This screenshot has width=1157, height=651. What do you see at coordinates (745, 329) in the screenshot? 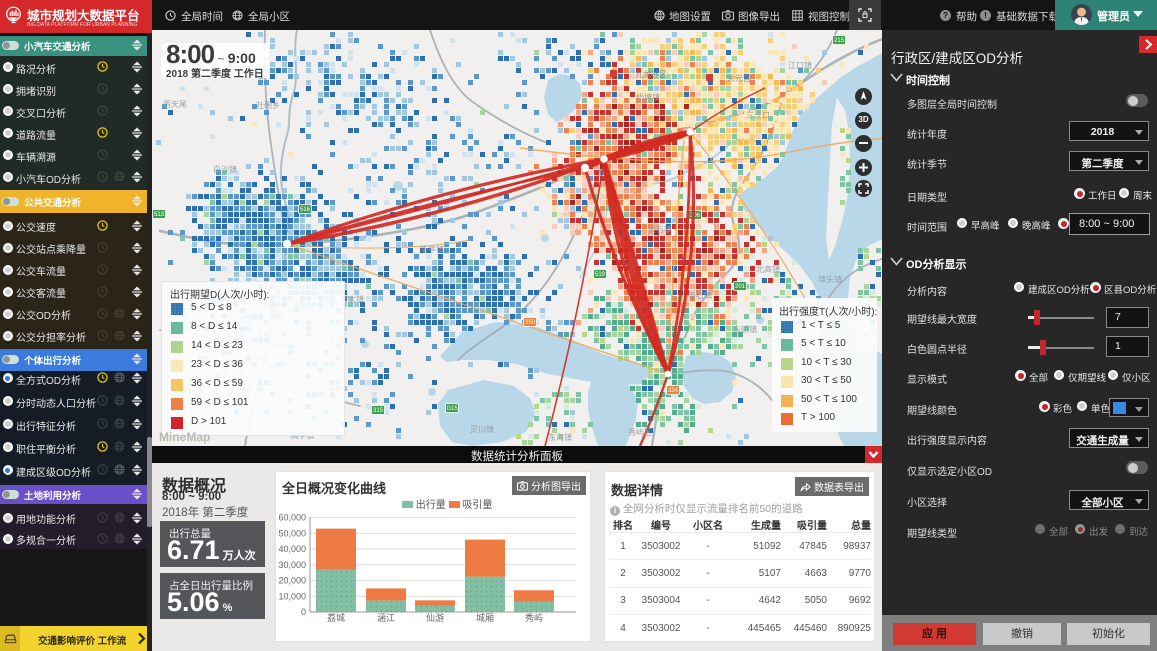
I see `svg-text: 东峤镇` at bounding box center [745, 329].